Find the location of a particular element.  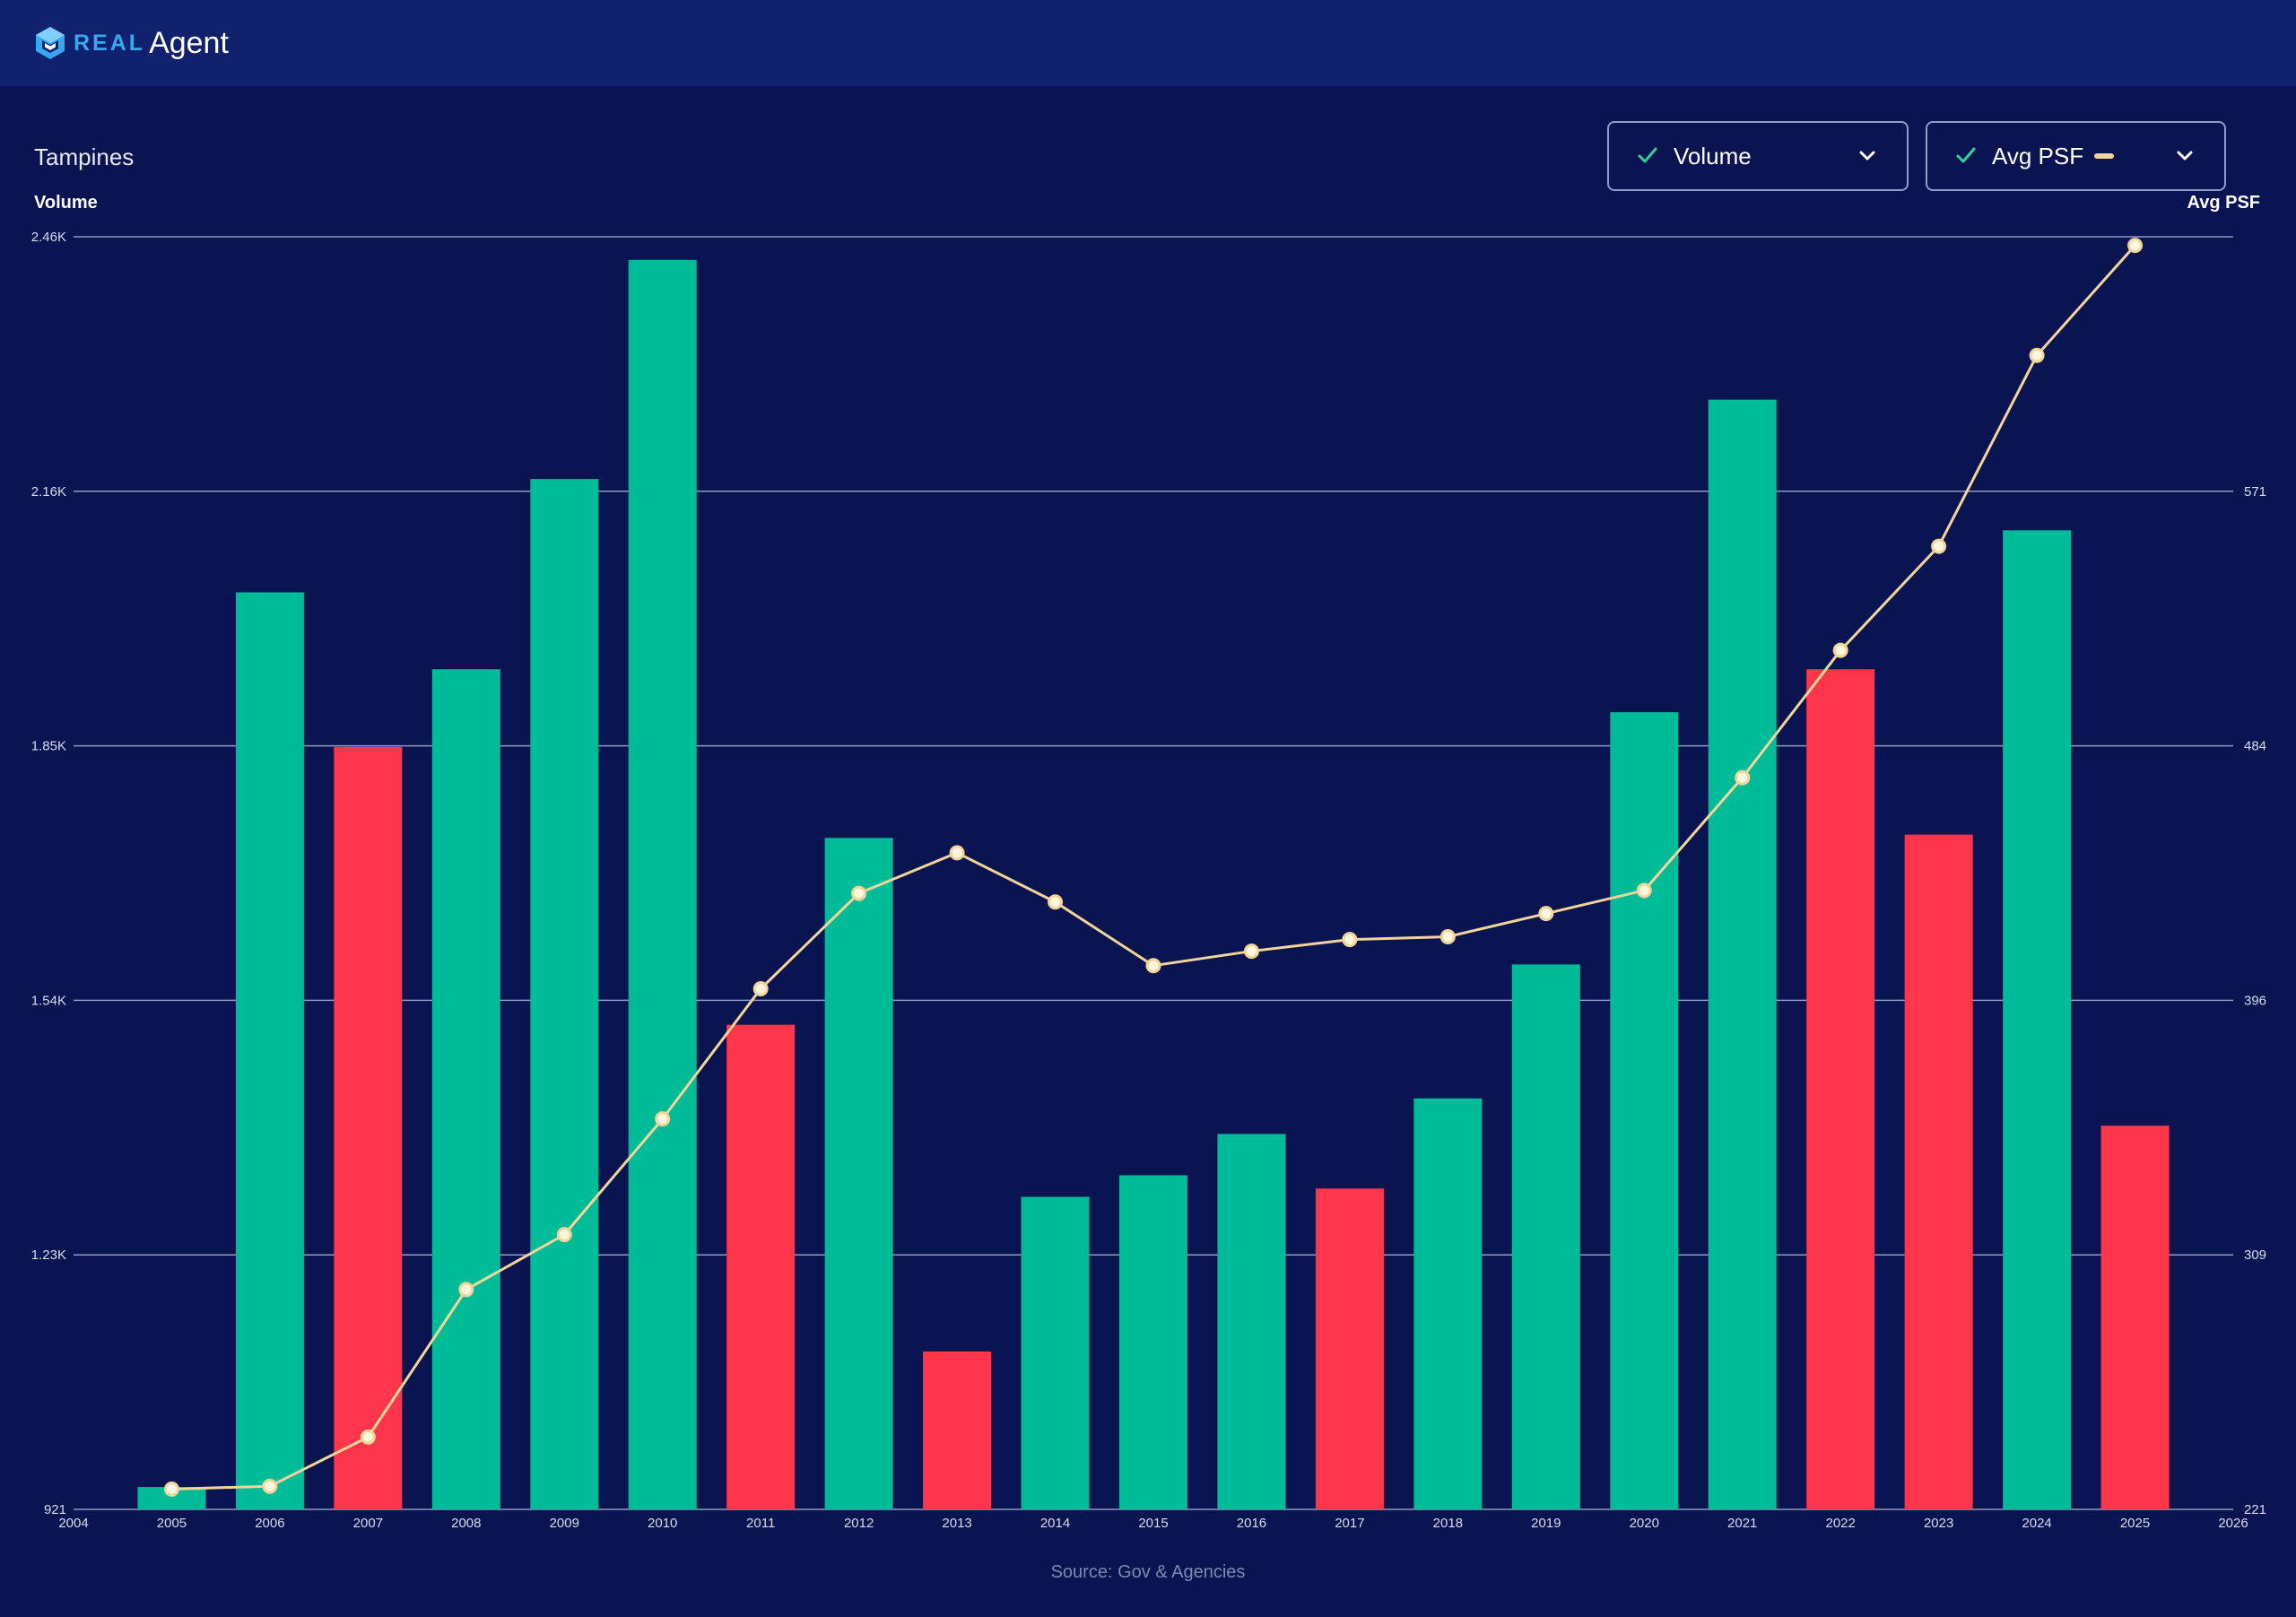

volume-dropdown: Volume is located at coordinates (1758, 156).